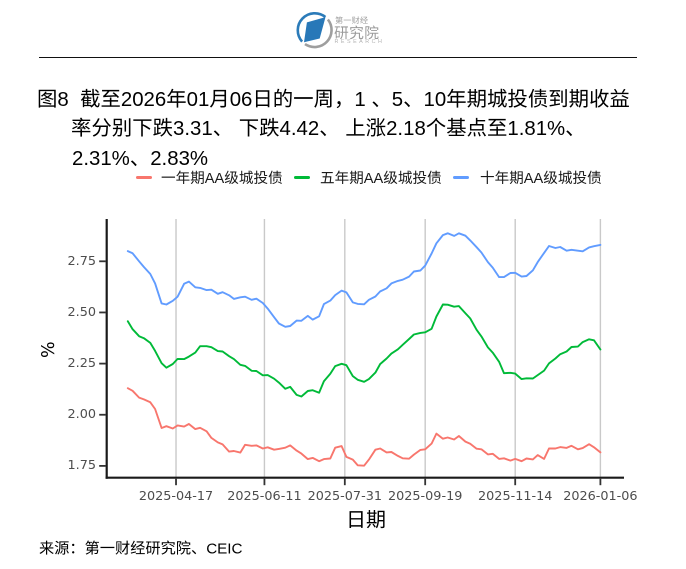 Image resolution: width=686 pixels, height=569 pixels. Describe the element at coordinates (435, 100) in the screenshot. I see `svg-text: 10` at that location.